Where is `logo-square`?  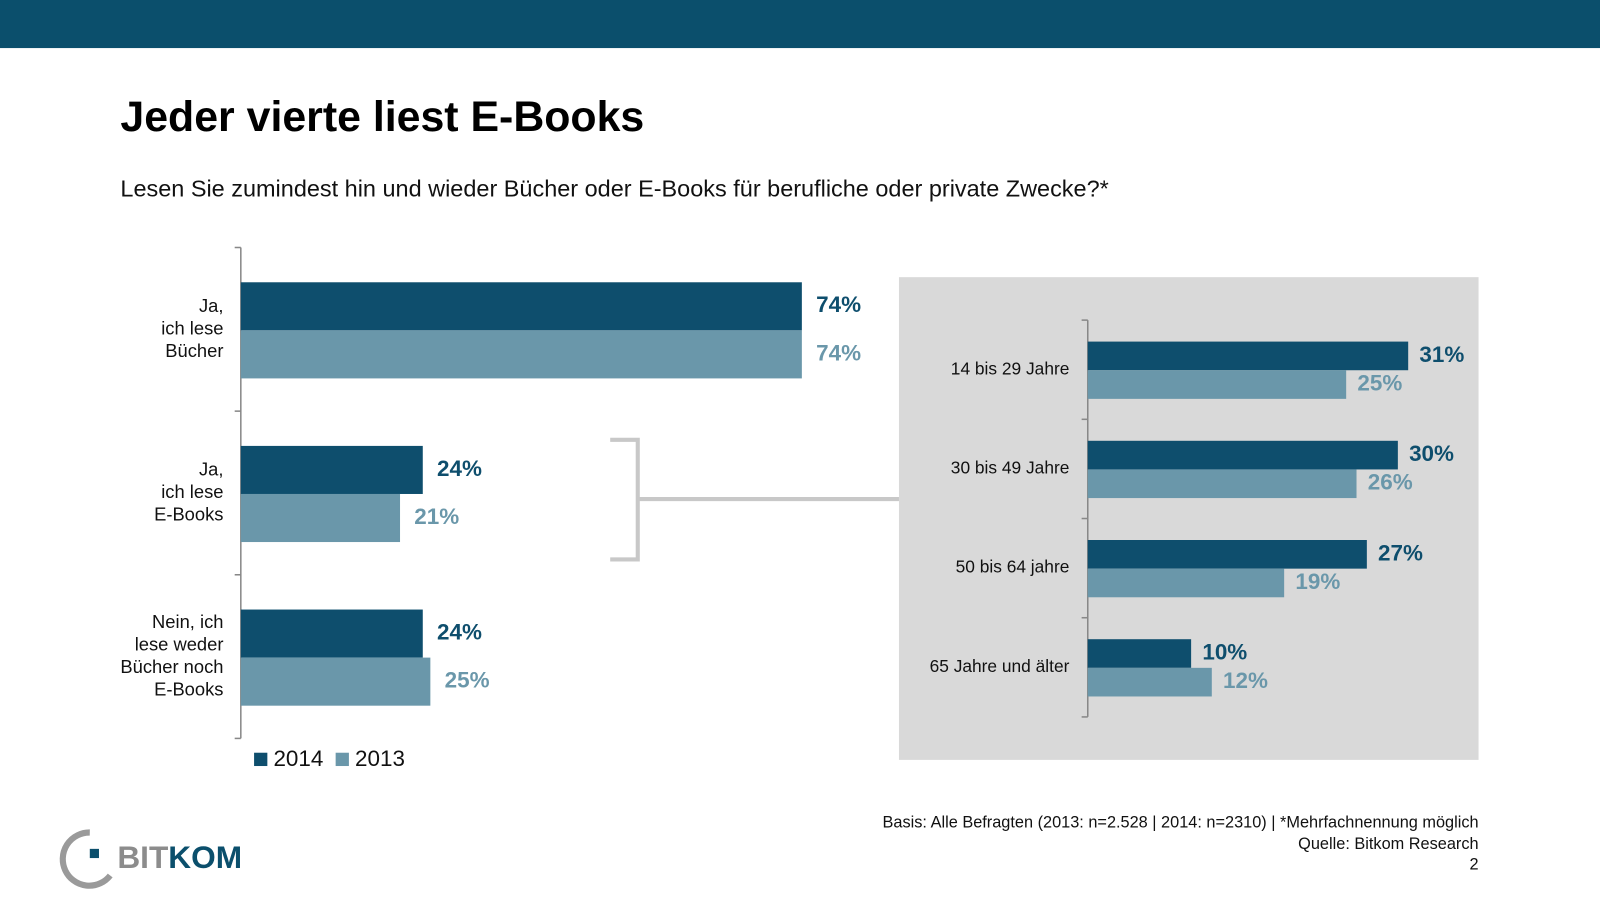 logo-square is located at coordinates (94, 853).